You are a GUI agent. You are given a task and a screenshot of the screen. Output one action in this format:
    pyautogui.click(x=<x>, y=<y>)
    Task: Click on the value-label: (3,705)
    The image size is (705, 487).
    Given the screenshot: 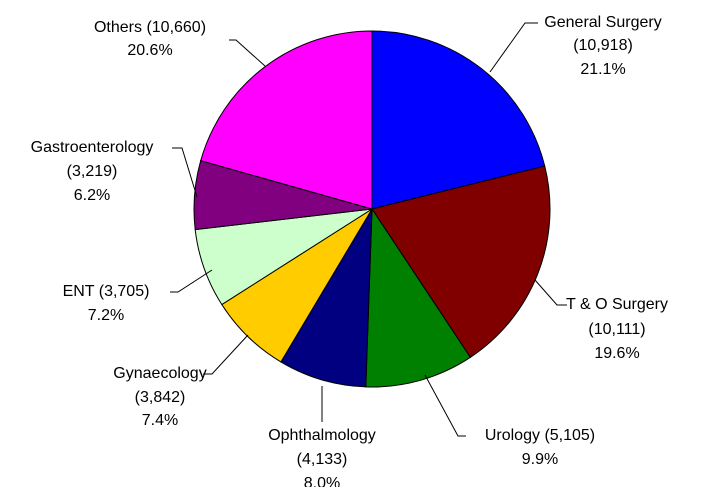 What is the action you would take?
    pyautogui.click(x=124, y=291)
    